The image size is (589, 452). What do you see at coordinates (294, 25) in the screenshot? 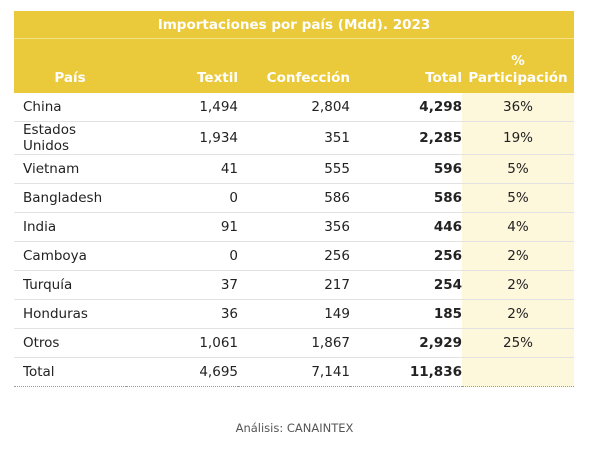
I see `table-title: Importaciones por país (Mdd). 2023` at bounding box center [294, 25].